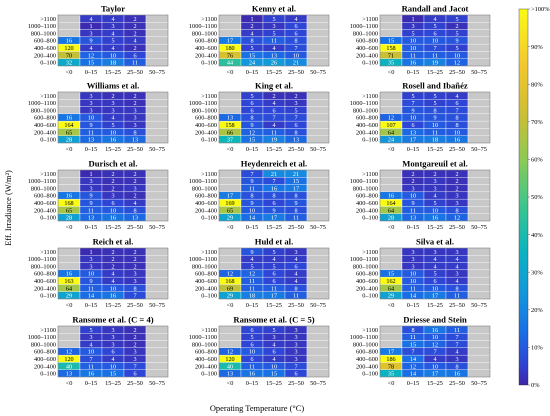 Image resolution: width=550 pixels, height=416 pixels. What do you see at coordinates (391, 140) in the screenshot?
I see `cell-value: 24` at bounding box center [391, 140].